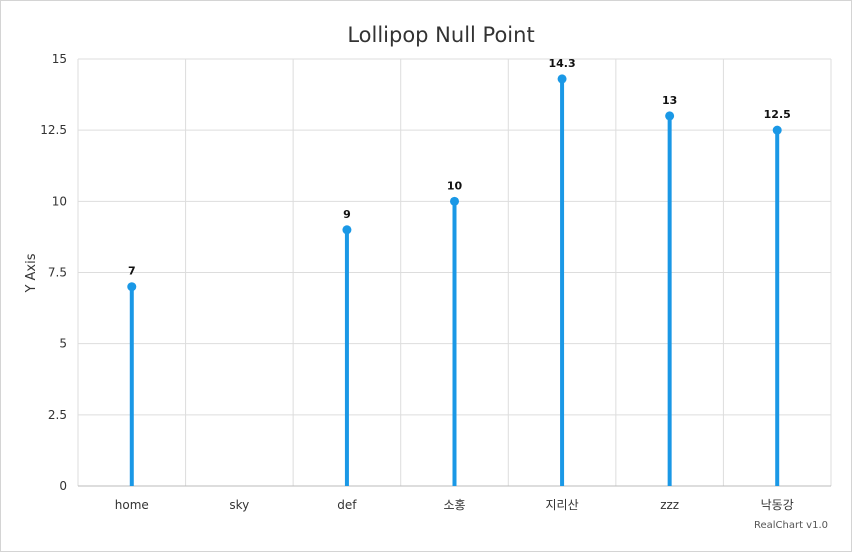  I want to click on y-tick-label: 0, so click(63, 486).